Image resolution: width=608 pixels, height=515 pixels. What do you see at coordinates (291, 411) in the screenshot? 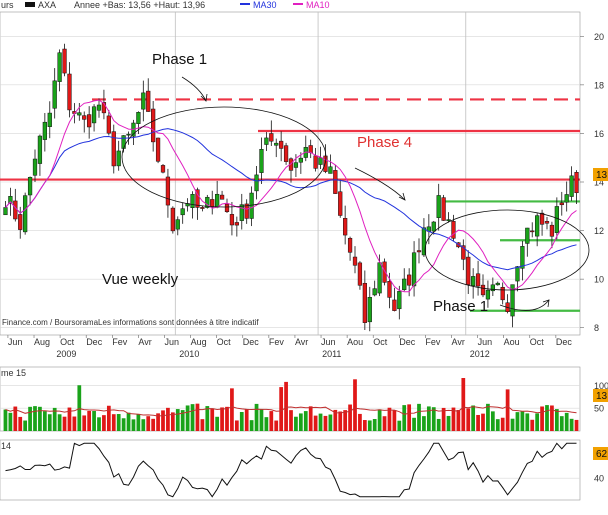
I see `volume-average-line` at bounding box center [291, 411].